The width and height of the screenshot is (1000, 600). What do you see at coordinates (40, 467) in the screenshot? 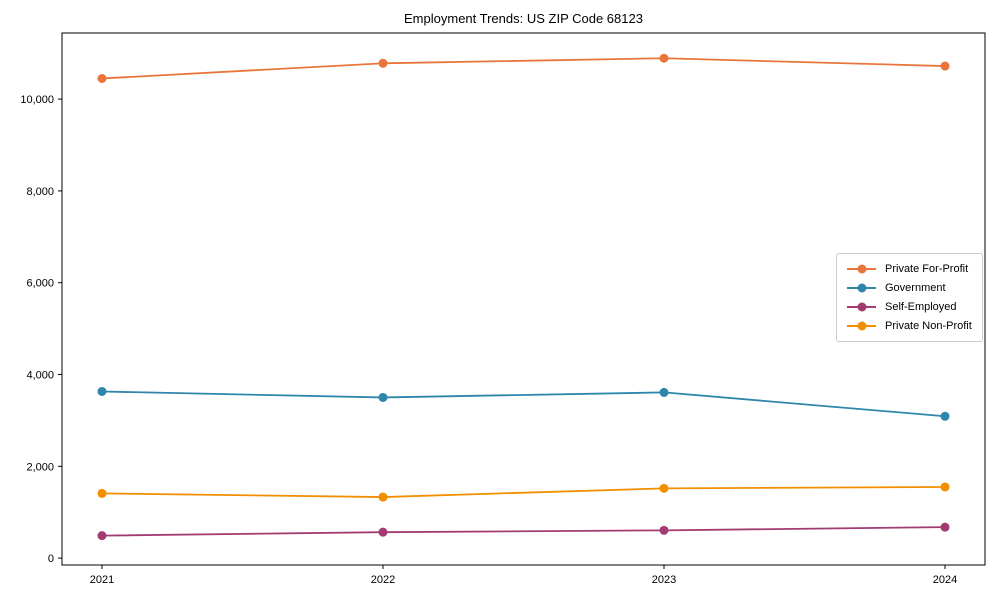
I see `y-tick-label: 2,000` at bounding box center [40, 467].